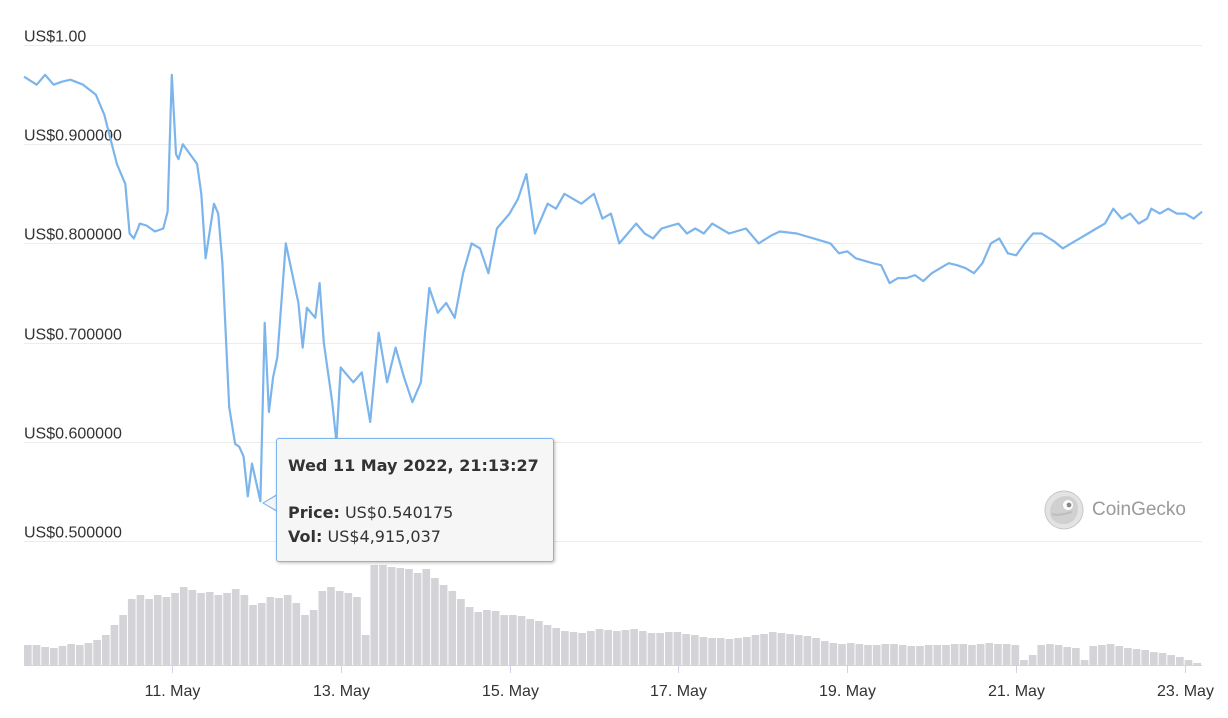 This screenshot has width=1228, height=718. Describe the element at coordinates (73, 335) in the screenshot. I see `y-tick-label: US$0.700000` at that location.